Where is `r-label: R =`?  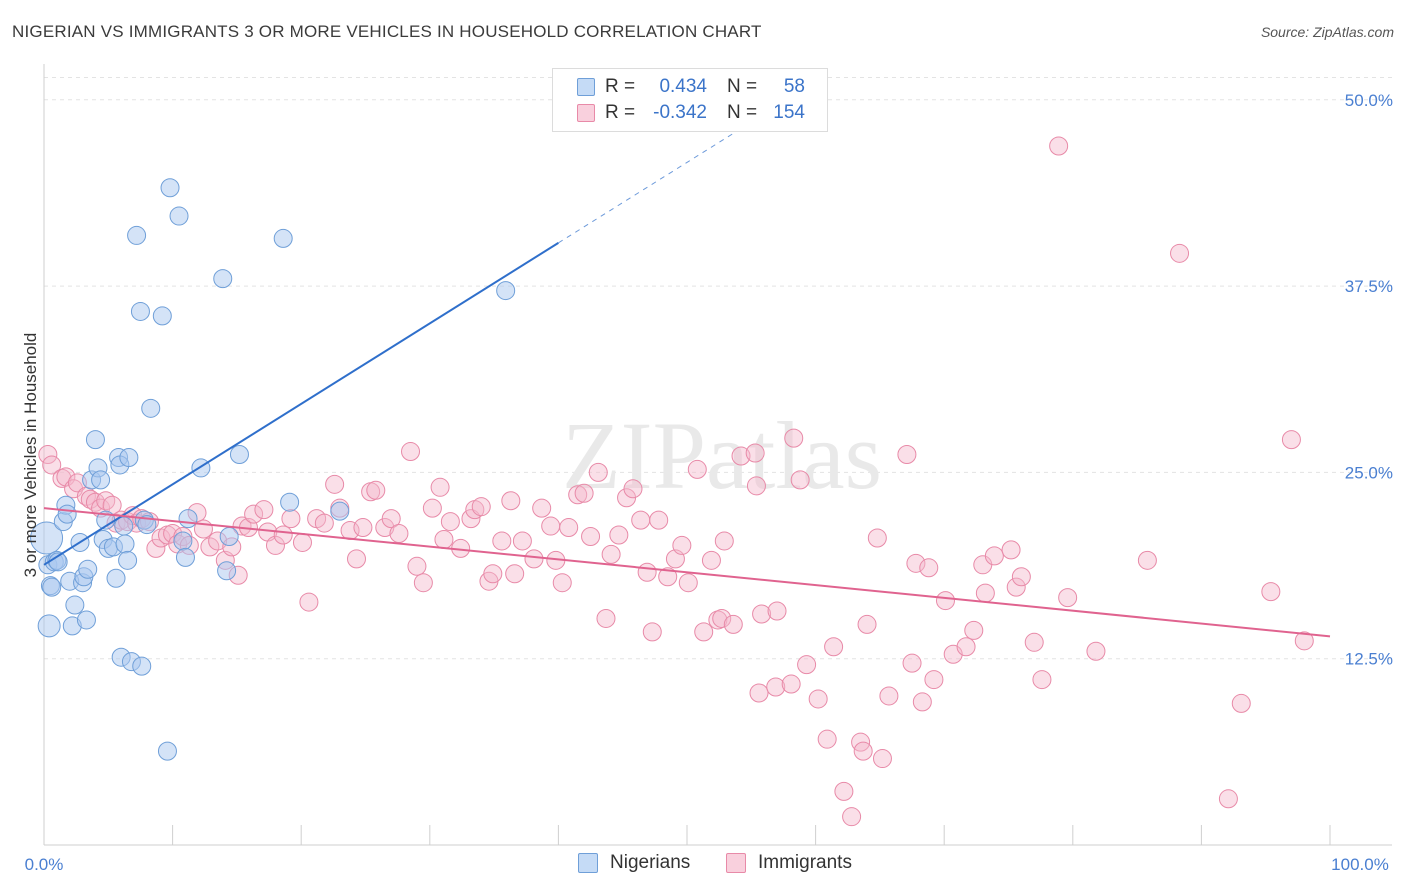
r-label: R = is located at coordinates (620, 112).